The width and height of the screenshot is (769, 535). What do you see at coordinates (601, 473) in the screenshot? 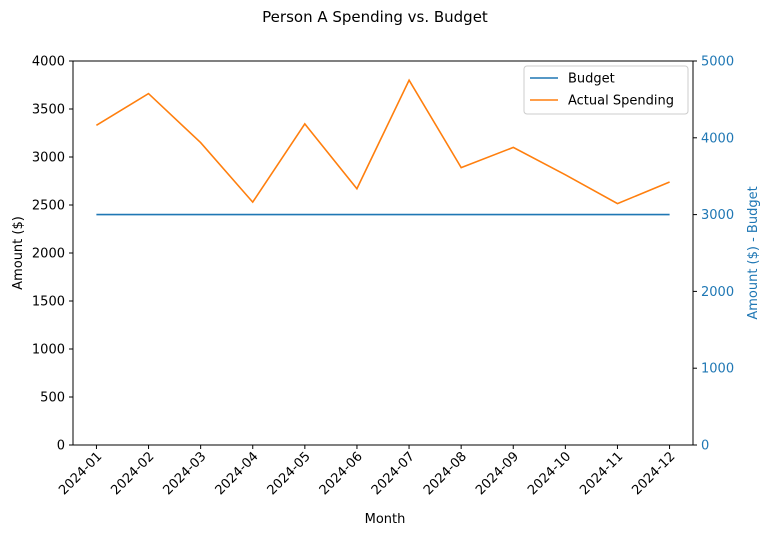
I see `x-tick-label: 2024-11` at bounding box center [601, 473].